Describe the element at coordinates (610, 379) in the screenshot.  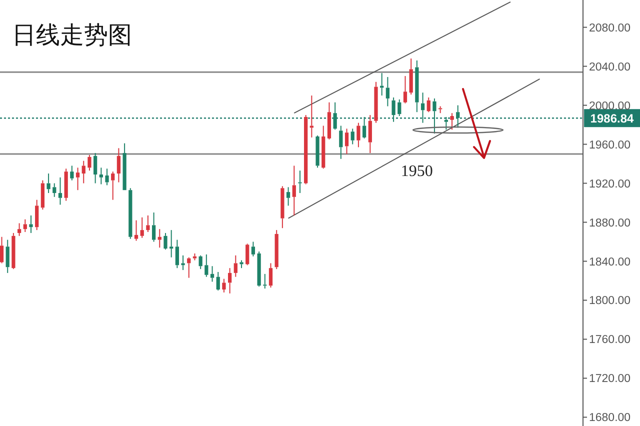
I see `y-tick-label: 1720.00` at that location.